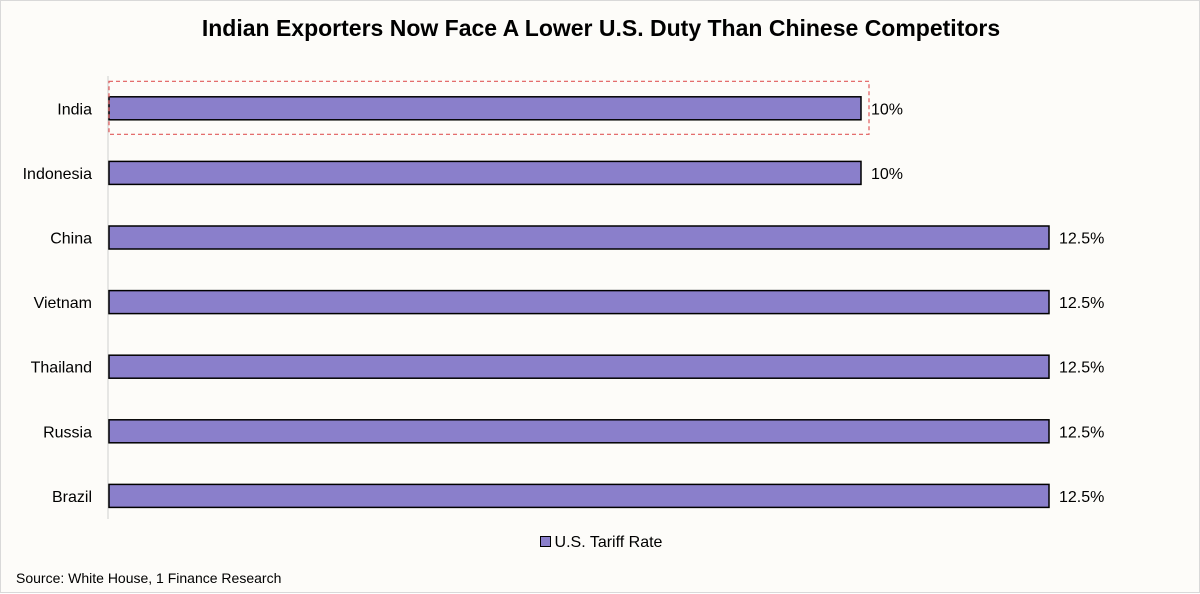  I want to click on highlight-box-india, so click(489, 107).